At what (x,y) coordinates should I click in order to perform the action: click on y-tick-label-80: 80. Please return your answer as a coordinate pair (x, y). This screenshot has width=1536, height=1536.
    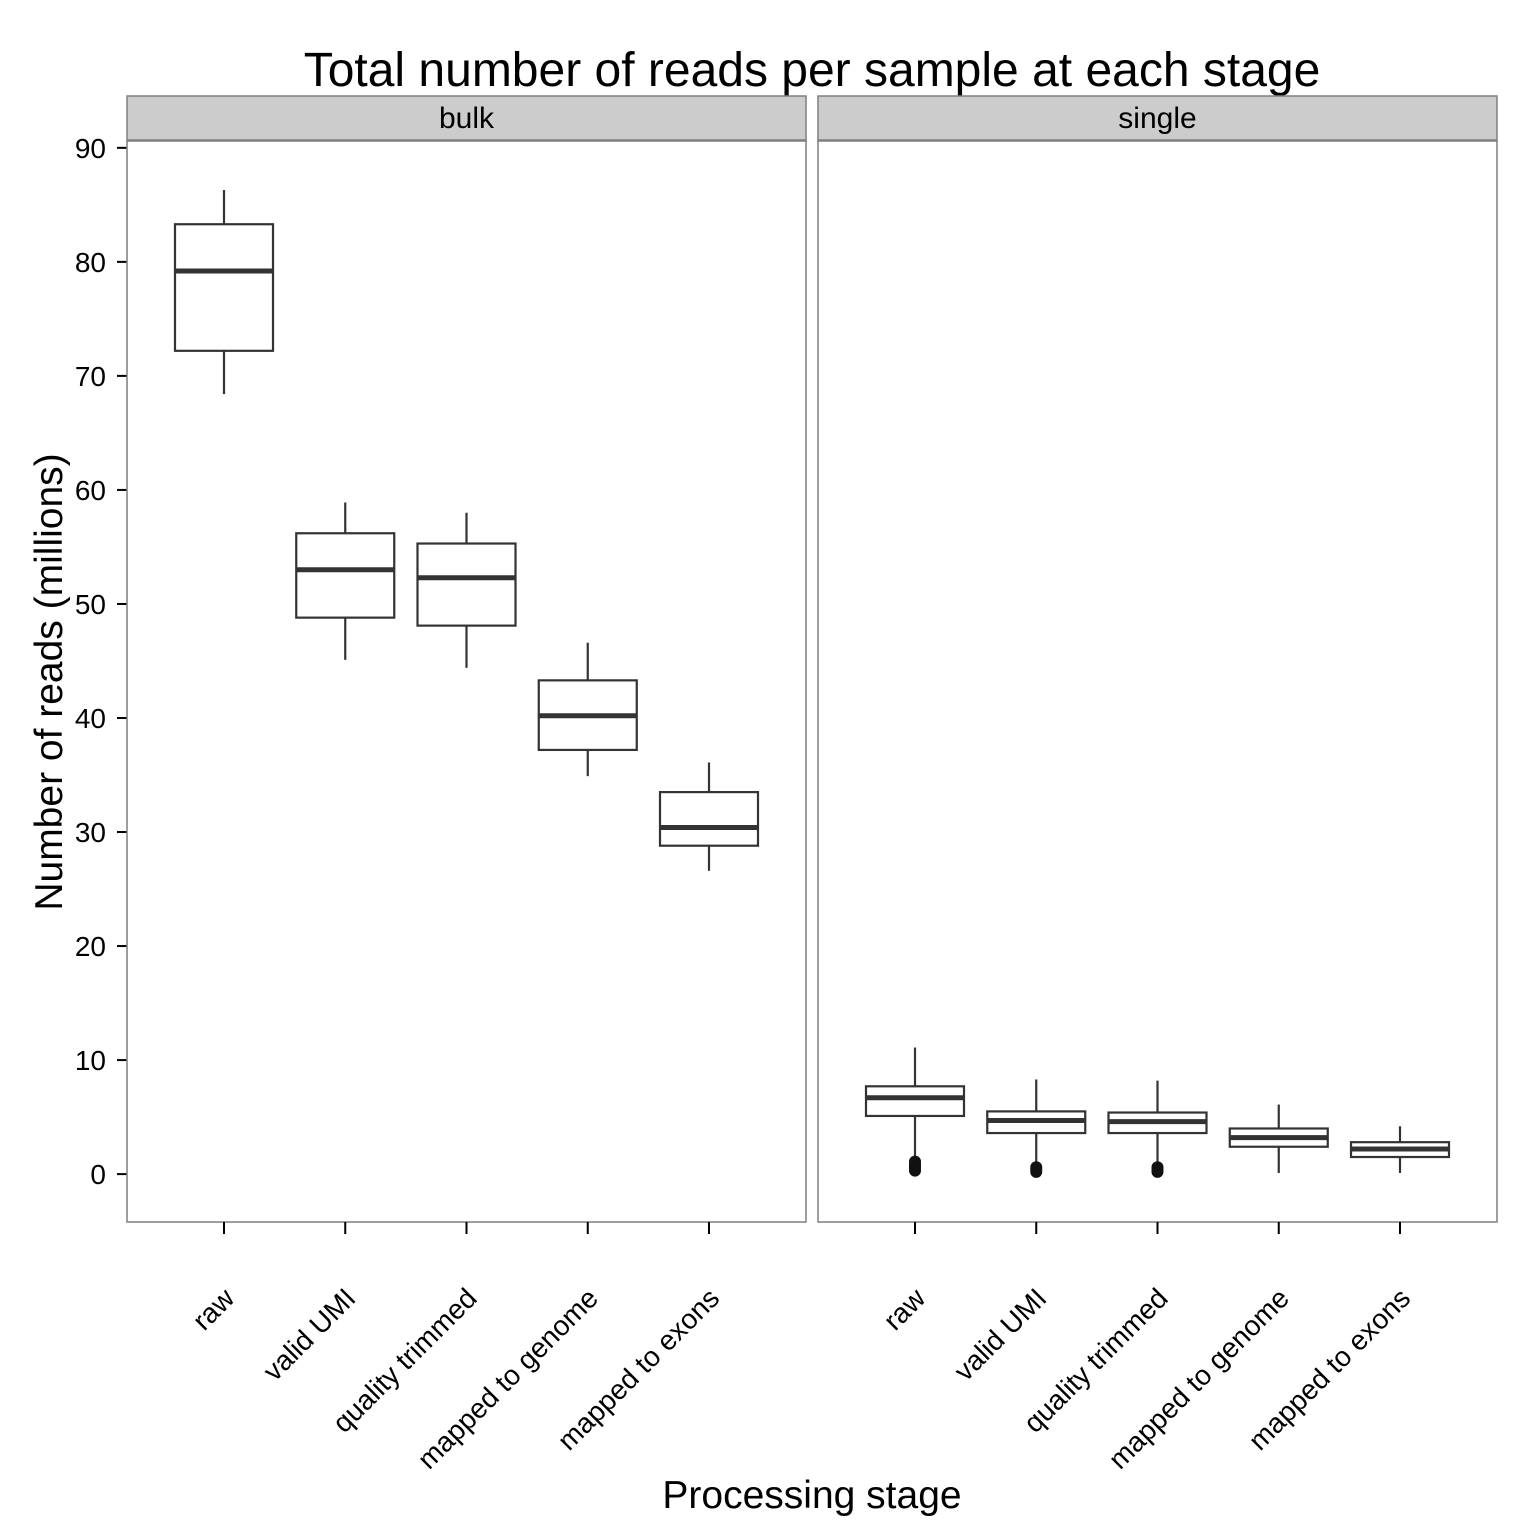
    Looking at the image, I should click on (90, 262).